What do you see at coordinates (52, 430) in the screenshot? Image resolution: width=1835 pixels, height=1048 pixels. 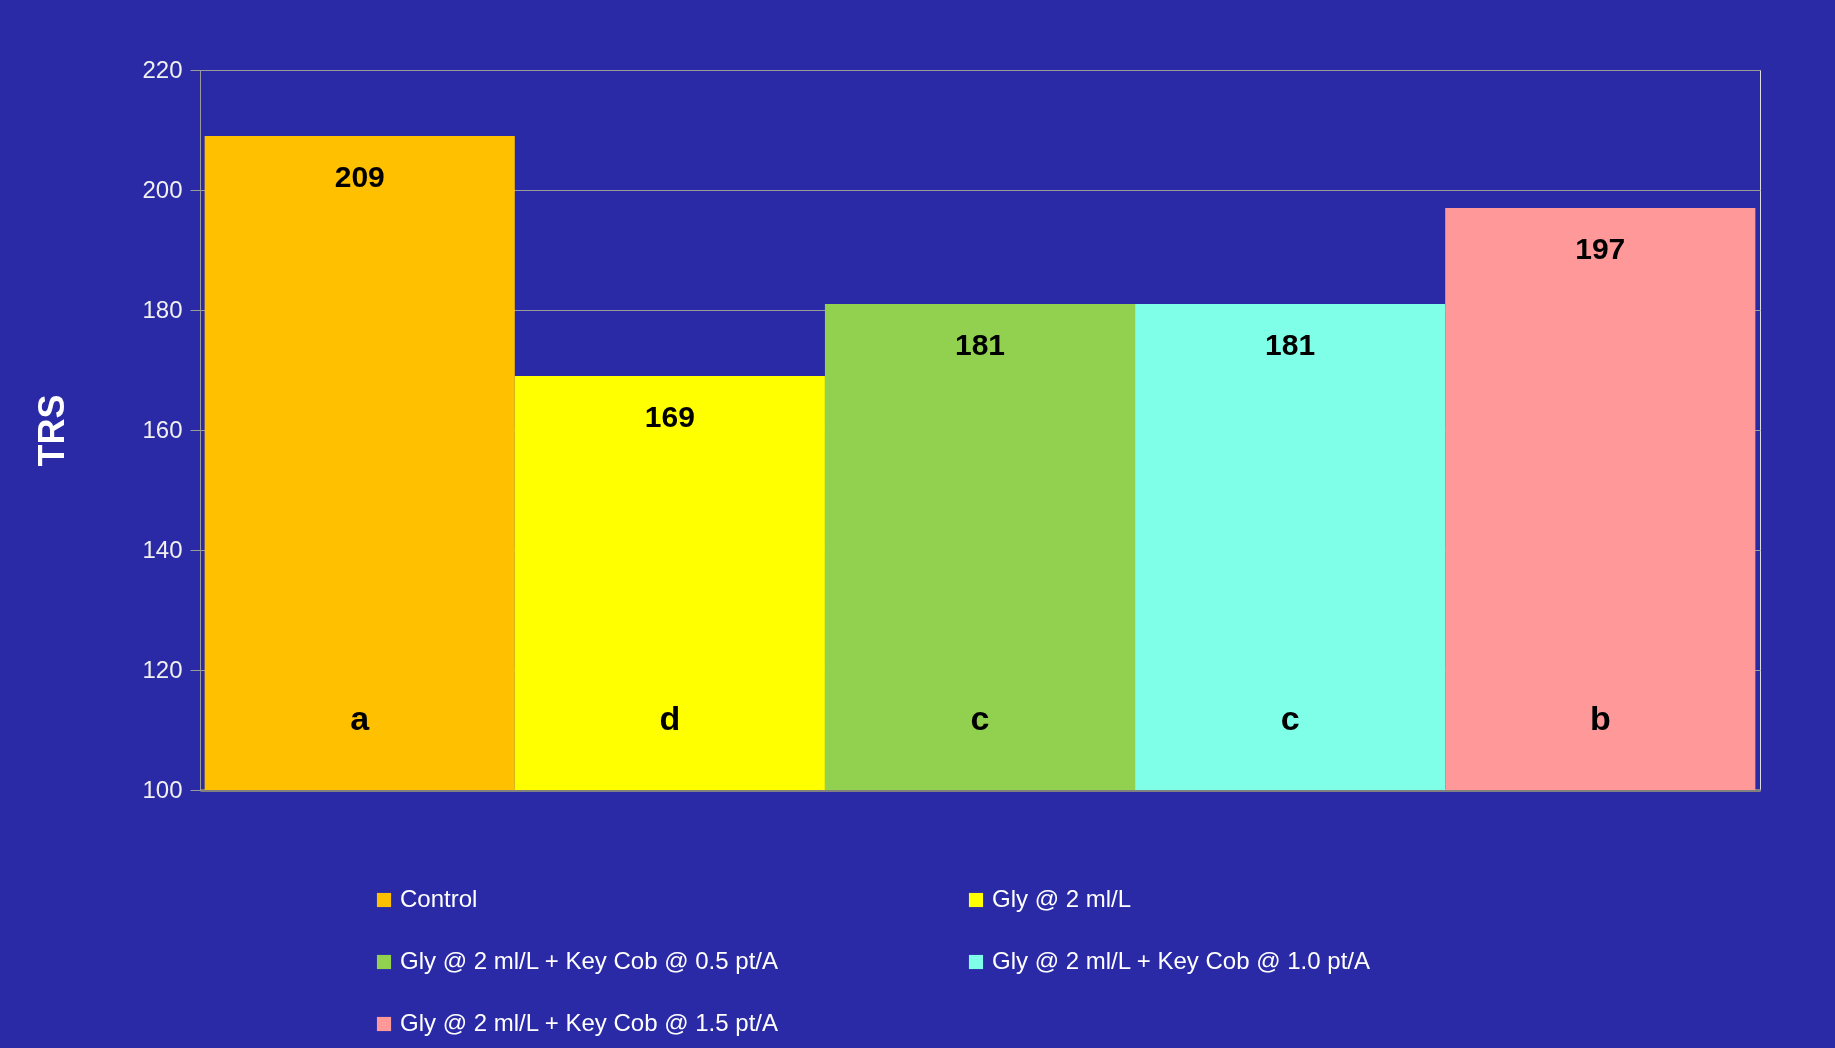 I see `y-axis-title: TRS` at bounding box center [52, 430].